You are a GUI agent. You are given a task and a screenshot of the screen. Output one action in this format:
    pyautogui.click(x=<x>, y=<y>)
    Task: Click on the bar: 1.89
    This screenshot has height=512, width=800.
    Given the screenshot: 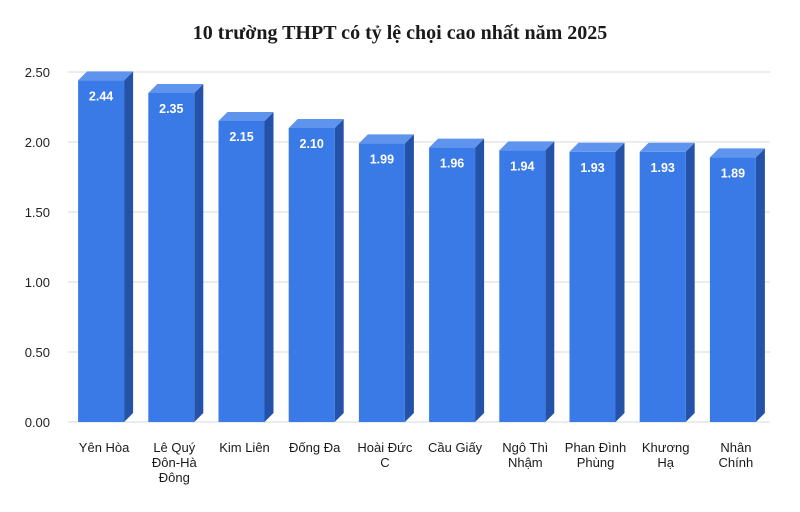 What is the action you would take?
    pyautogui.click(x=737, y=285)
    